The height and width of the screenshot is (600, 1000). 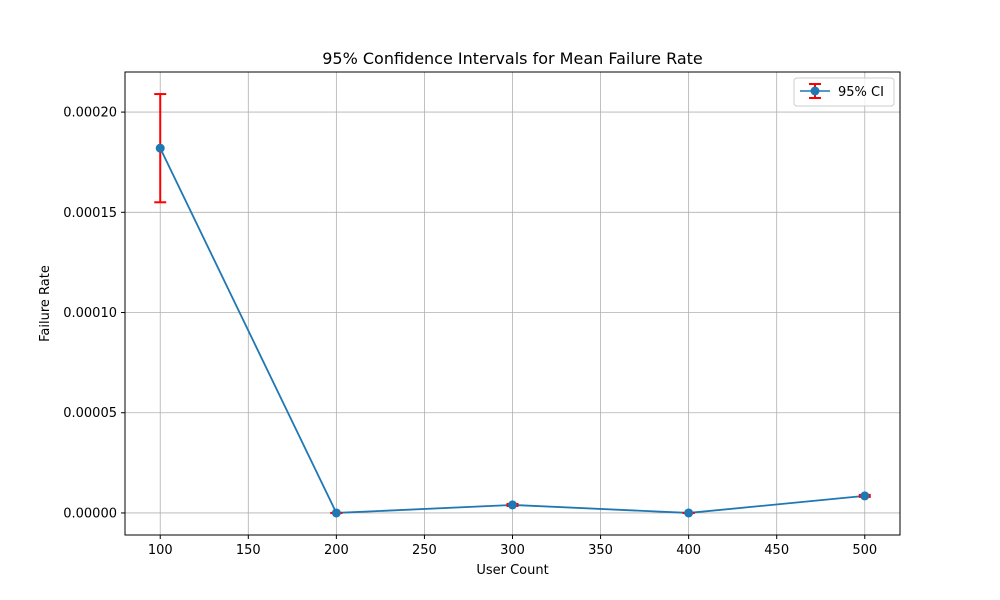 I want to click on y-tick-label: 0.00010, so click(x=90, y=313).